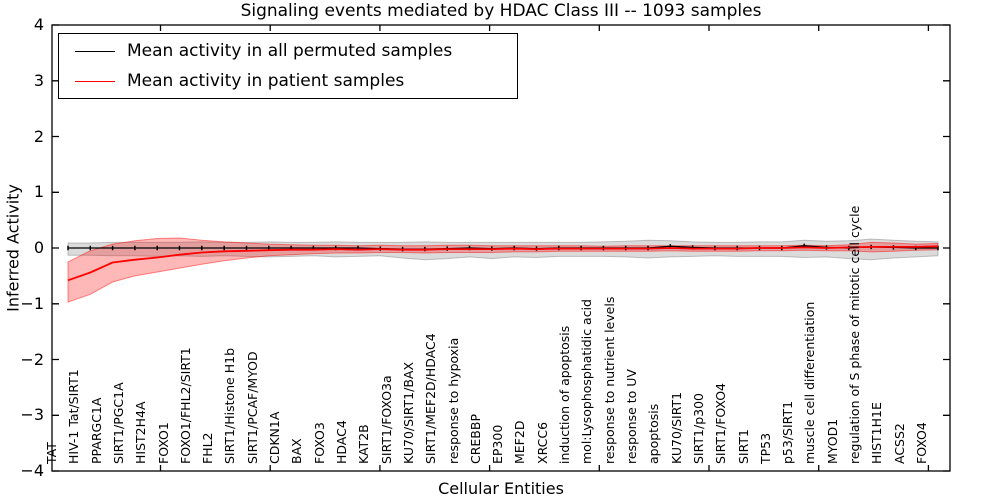  What do you see at coordinates (408, 412) in the screenshot?
I see `x-category-label: KU70/SIRT1/BAX` at bounding box center [408, 412].